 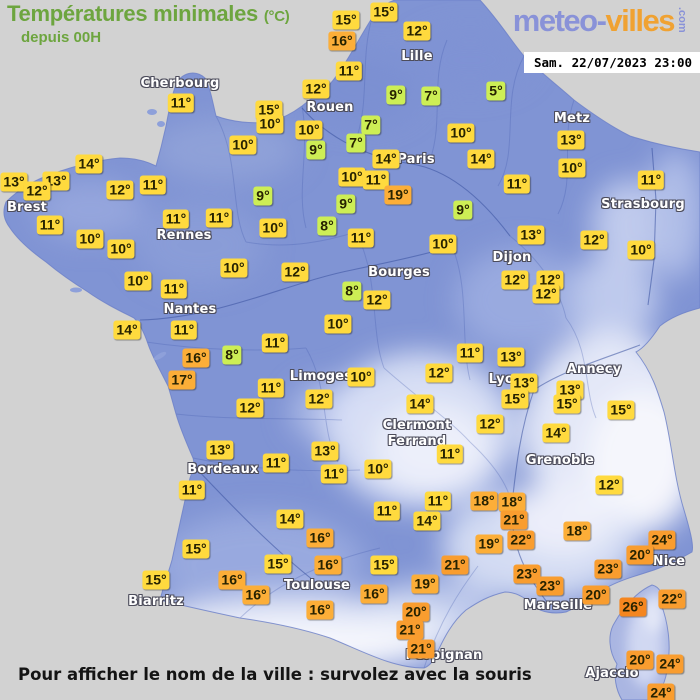 What do you see at coordinates (496, 91) in the screenshot?
I see `temp-badge: 5°` at bounding box center [496, 91].